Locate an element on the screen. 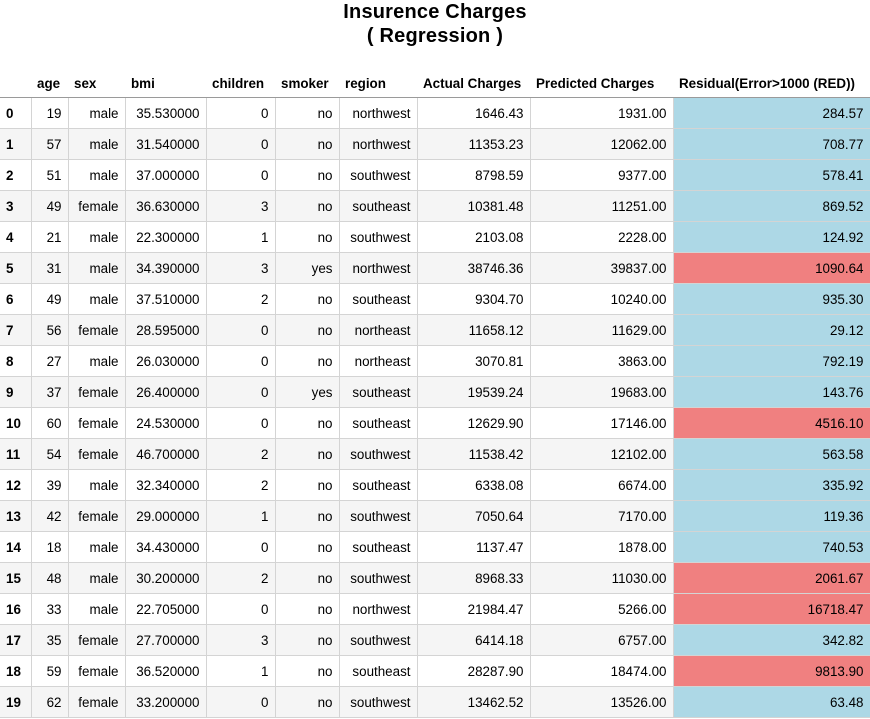  cell-age: 59 is located at coordinates (49, 671).